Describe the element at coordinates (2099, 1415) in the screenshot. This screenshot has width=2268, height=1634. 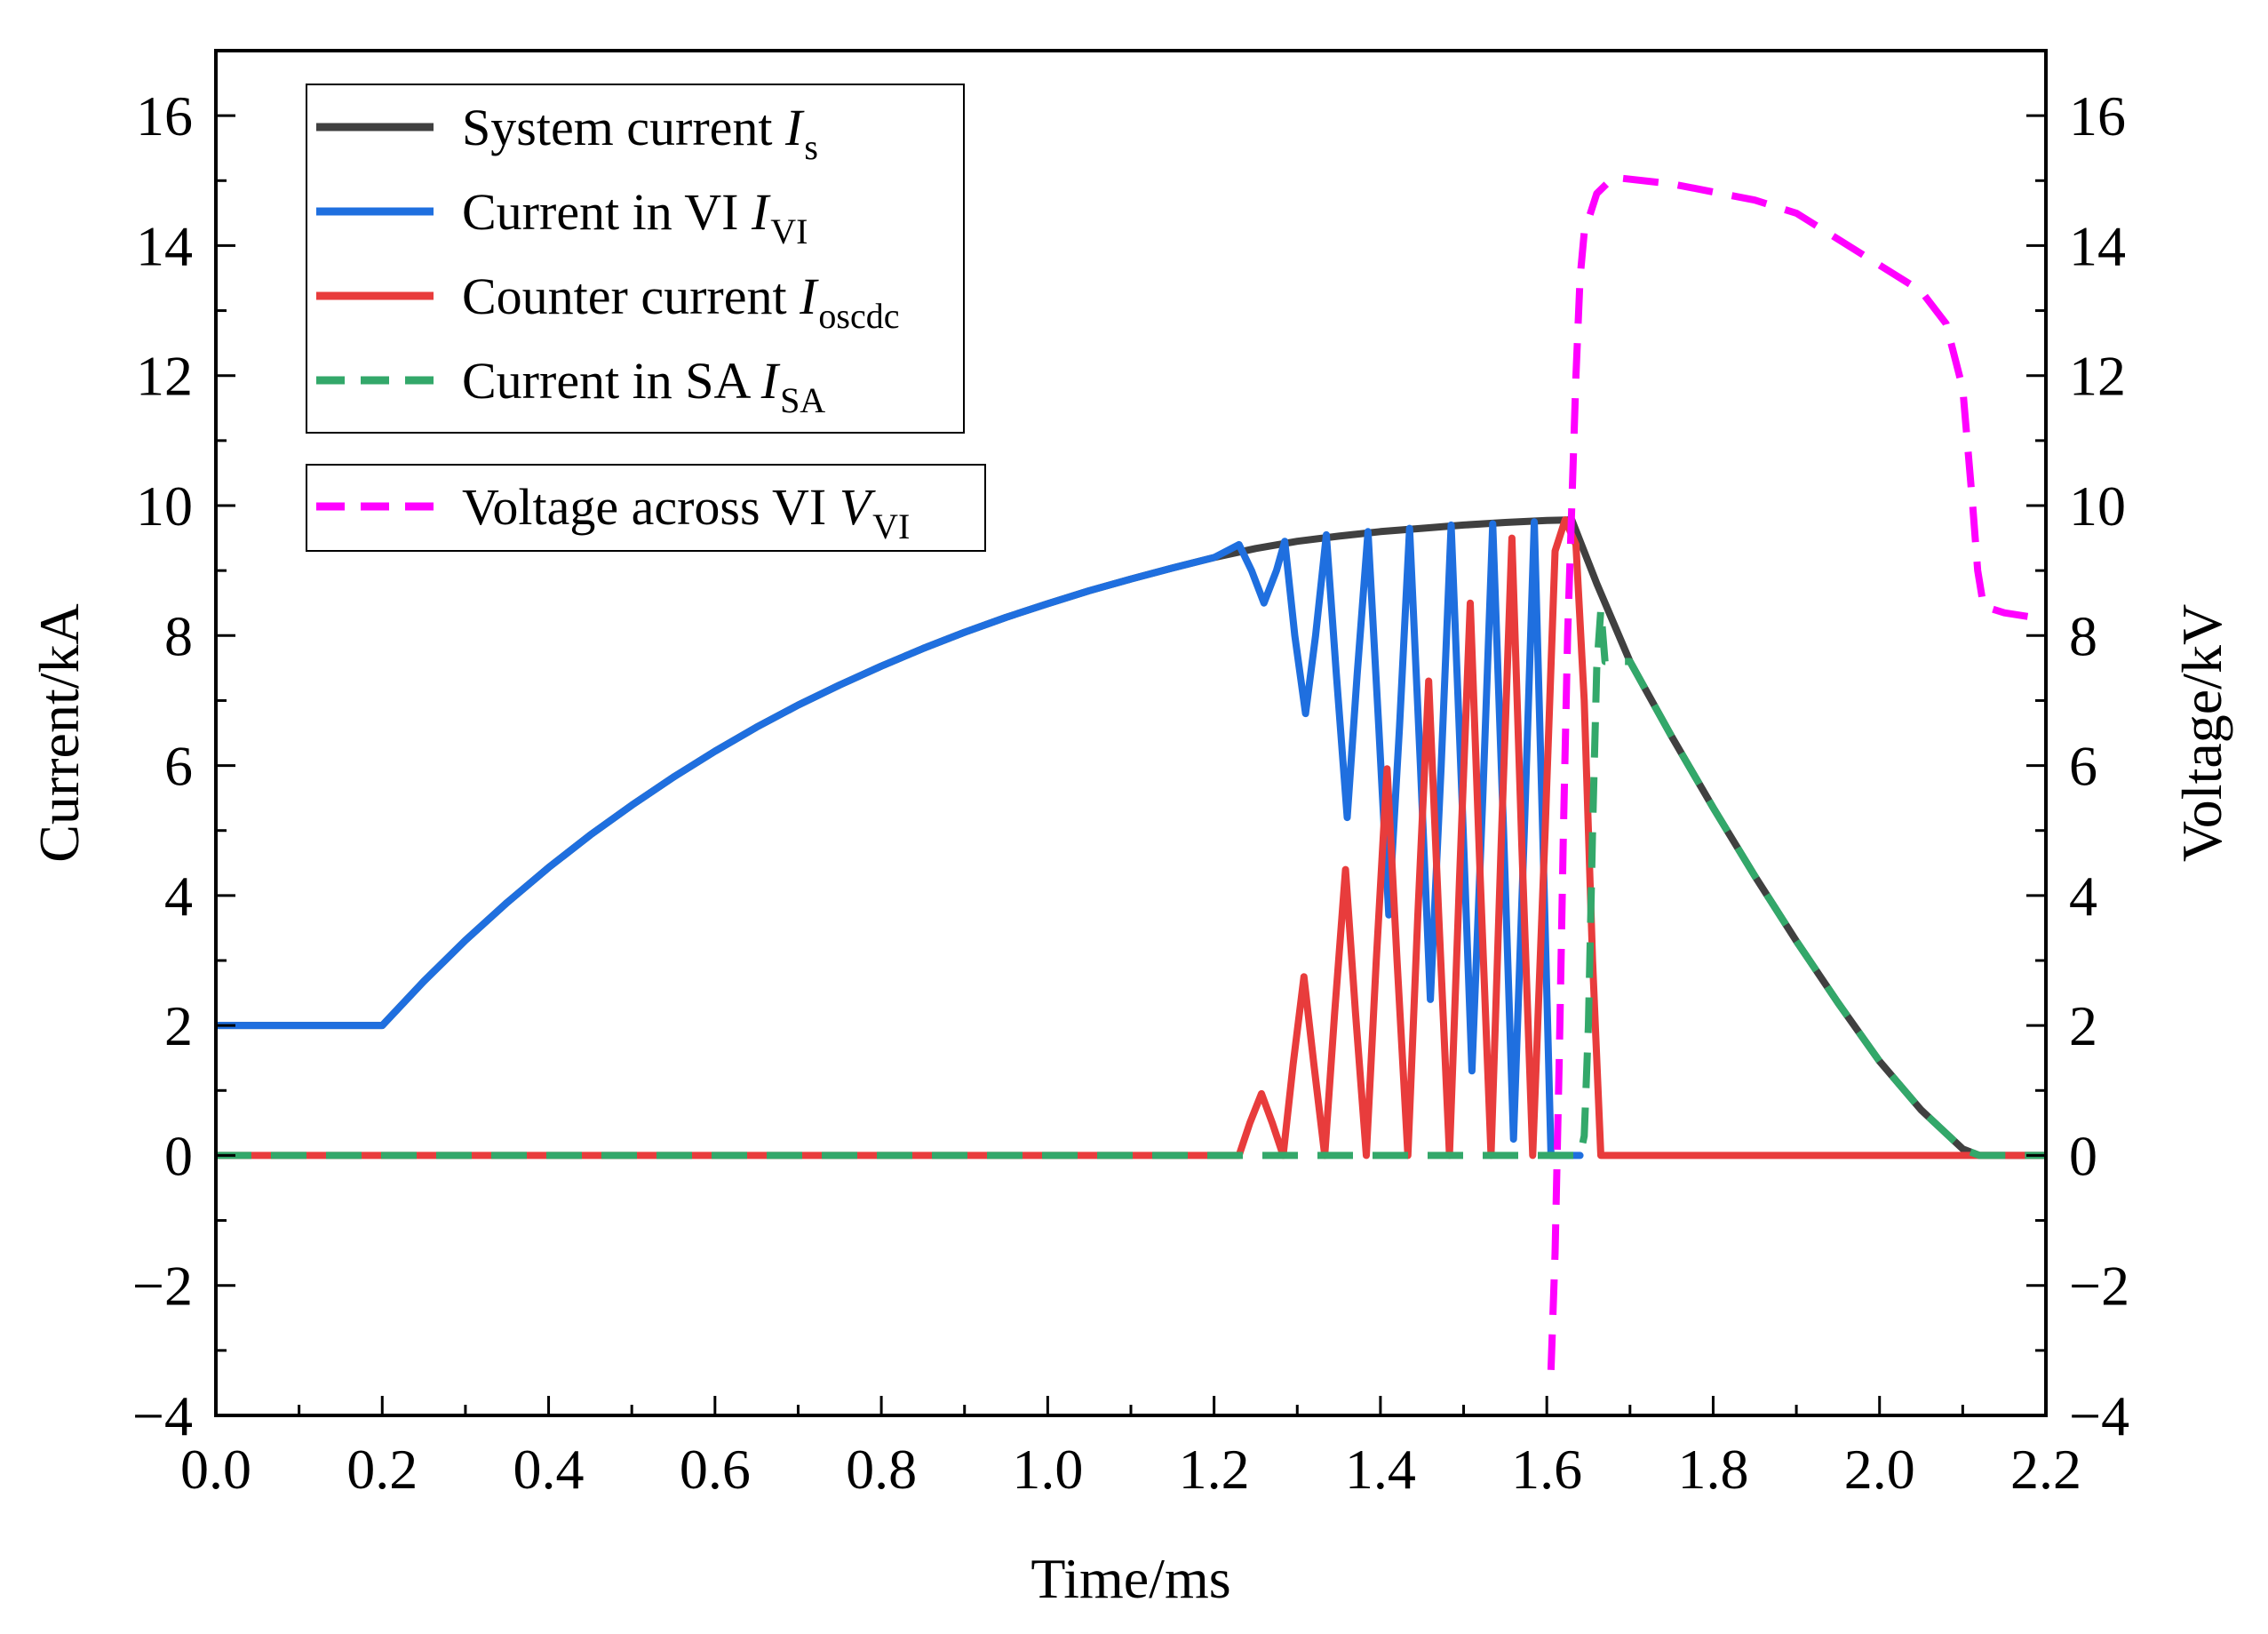
I see `y-right-tick-label: −4` at that location.